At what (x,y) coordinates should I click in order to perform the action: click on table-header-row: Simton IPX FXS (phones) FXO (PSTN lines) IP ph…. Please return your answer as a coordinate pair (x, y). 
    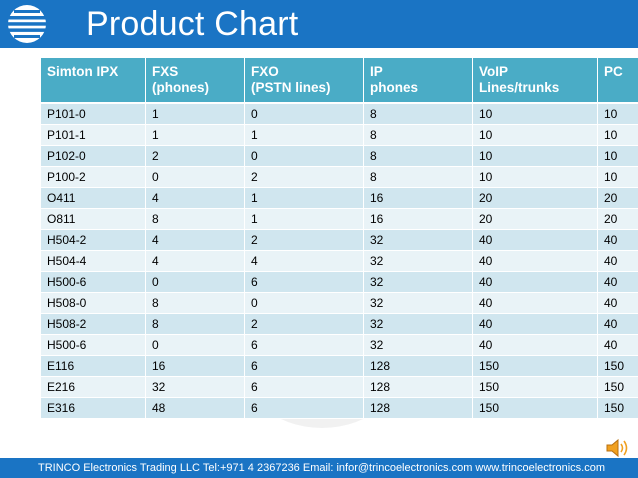
    Looking at the image, I should click on (339, 81).